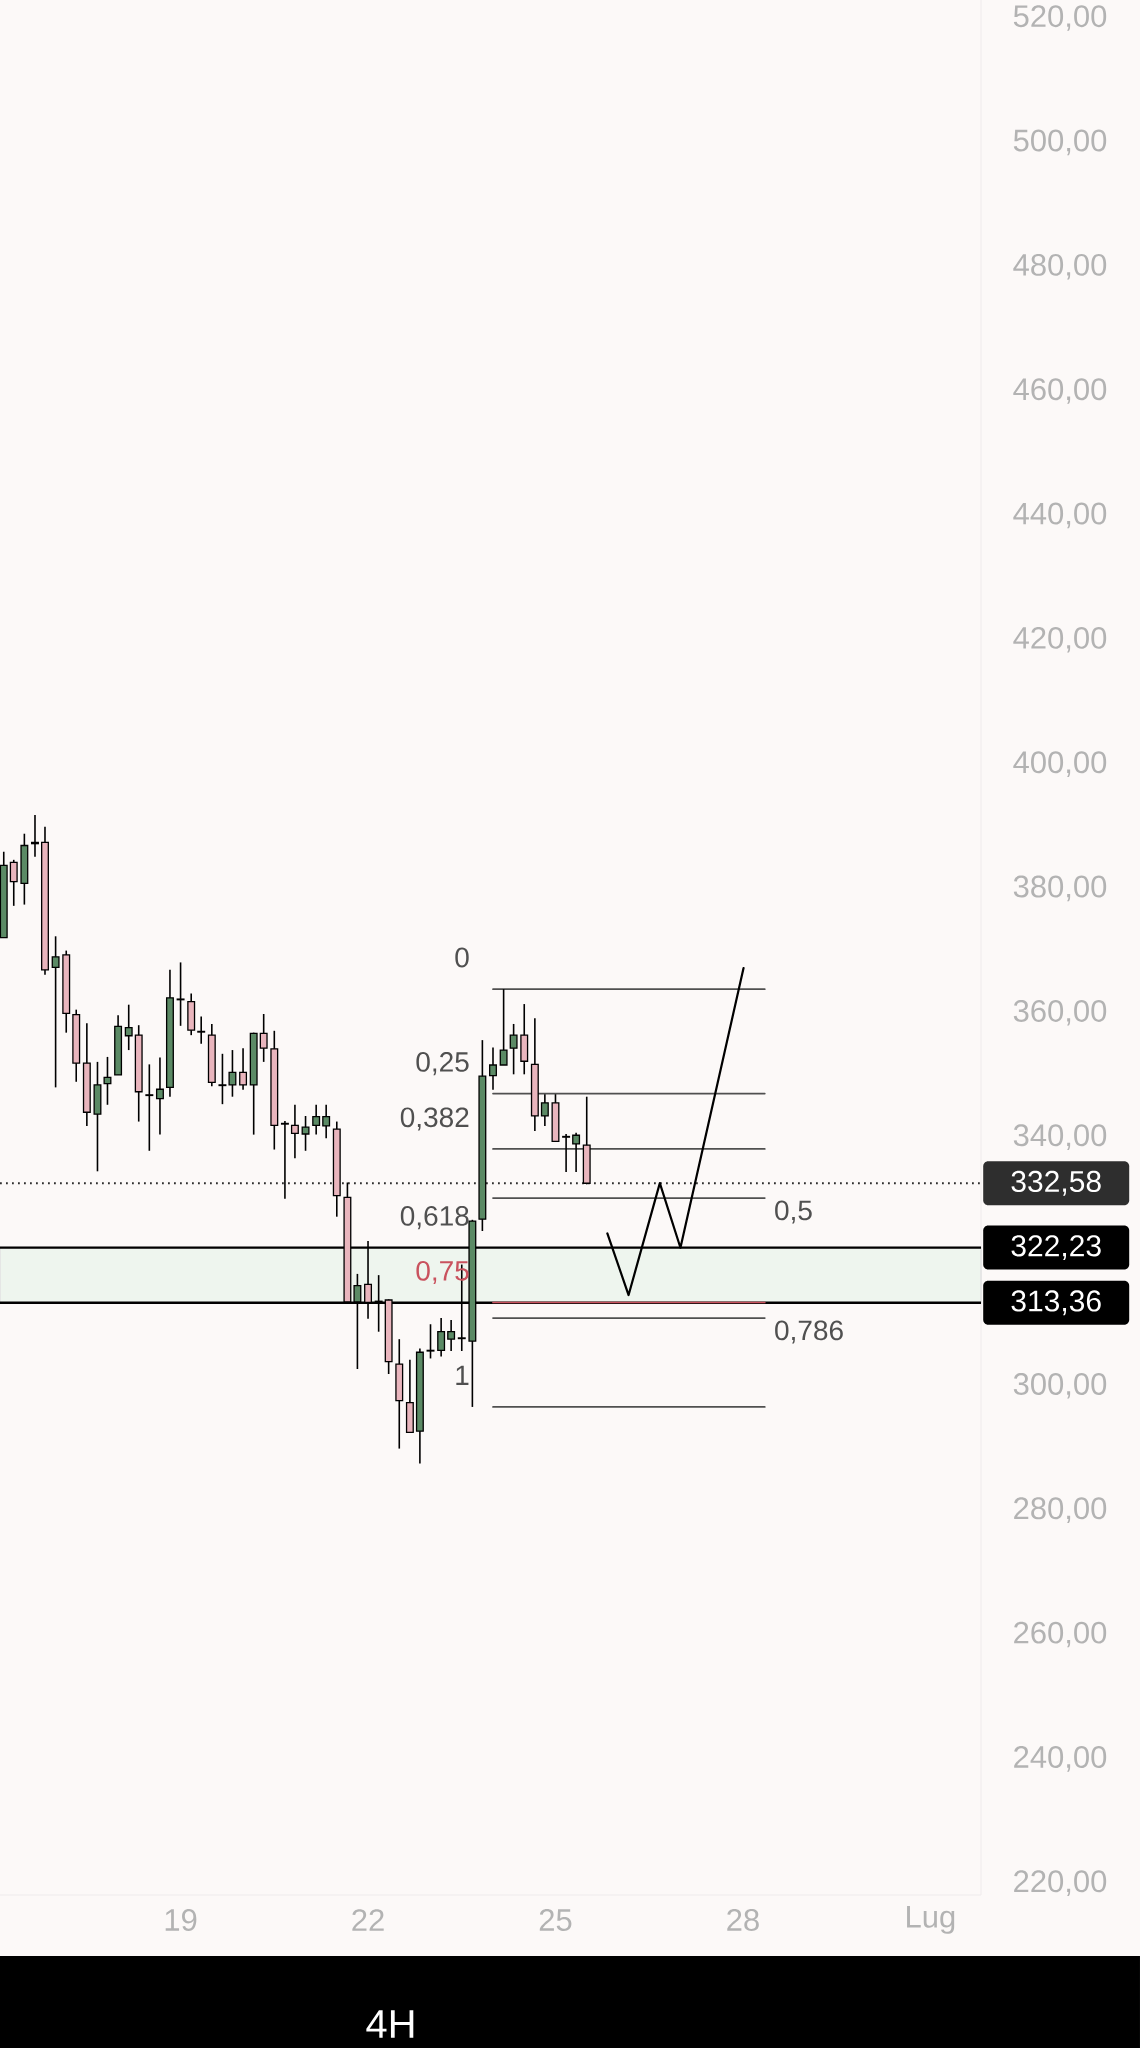 The height and width of the screenshot is (2048, 1140). What do you see at coordinates (1060, 1386) in the screenshot?
I see `y-tick-label: 300,00` at bounding box center [1060, 1386].